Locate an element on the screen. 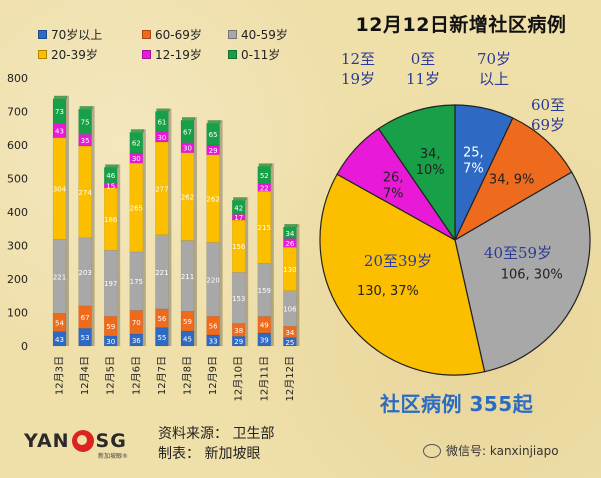 The width and height of the screenshot is (601, 478). wechat-id: 微信号: kanxinjiapo is located at coordinates (491, 450).